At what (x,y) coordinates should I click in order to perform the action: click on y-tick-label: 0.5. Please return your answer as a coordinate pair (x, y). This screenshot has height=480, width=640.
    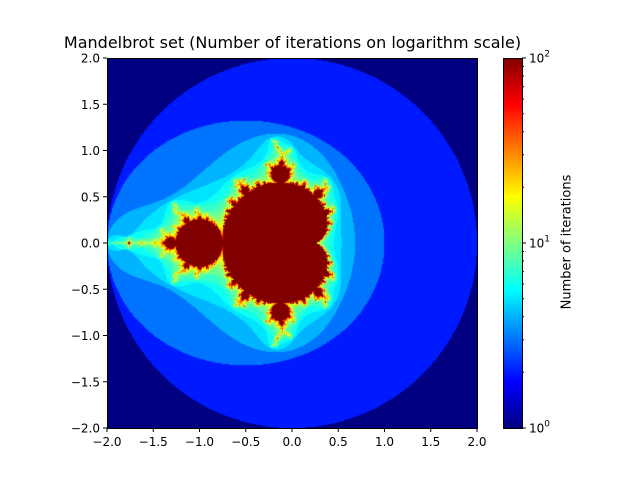
    Looking at the image, I should click on (90, 197).